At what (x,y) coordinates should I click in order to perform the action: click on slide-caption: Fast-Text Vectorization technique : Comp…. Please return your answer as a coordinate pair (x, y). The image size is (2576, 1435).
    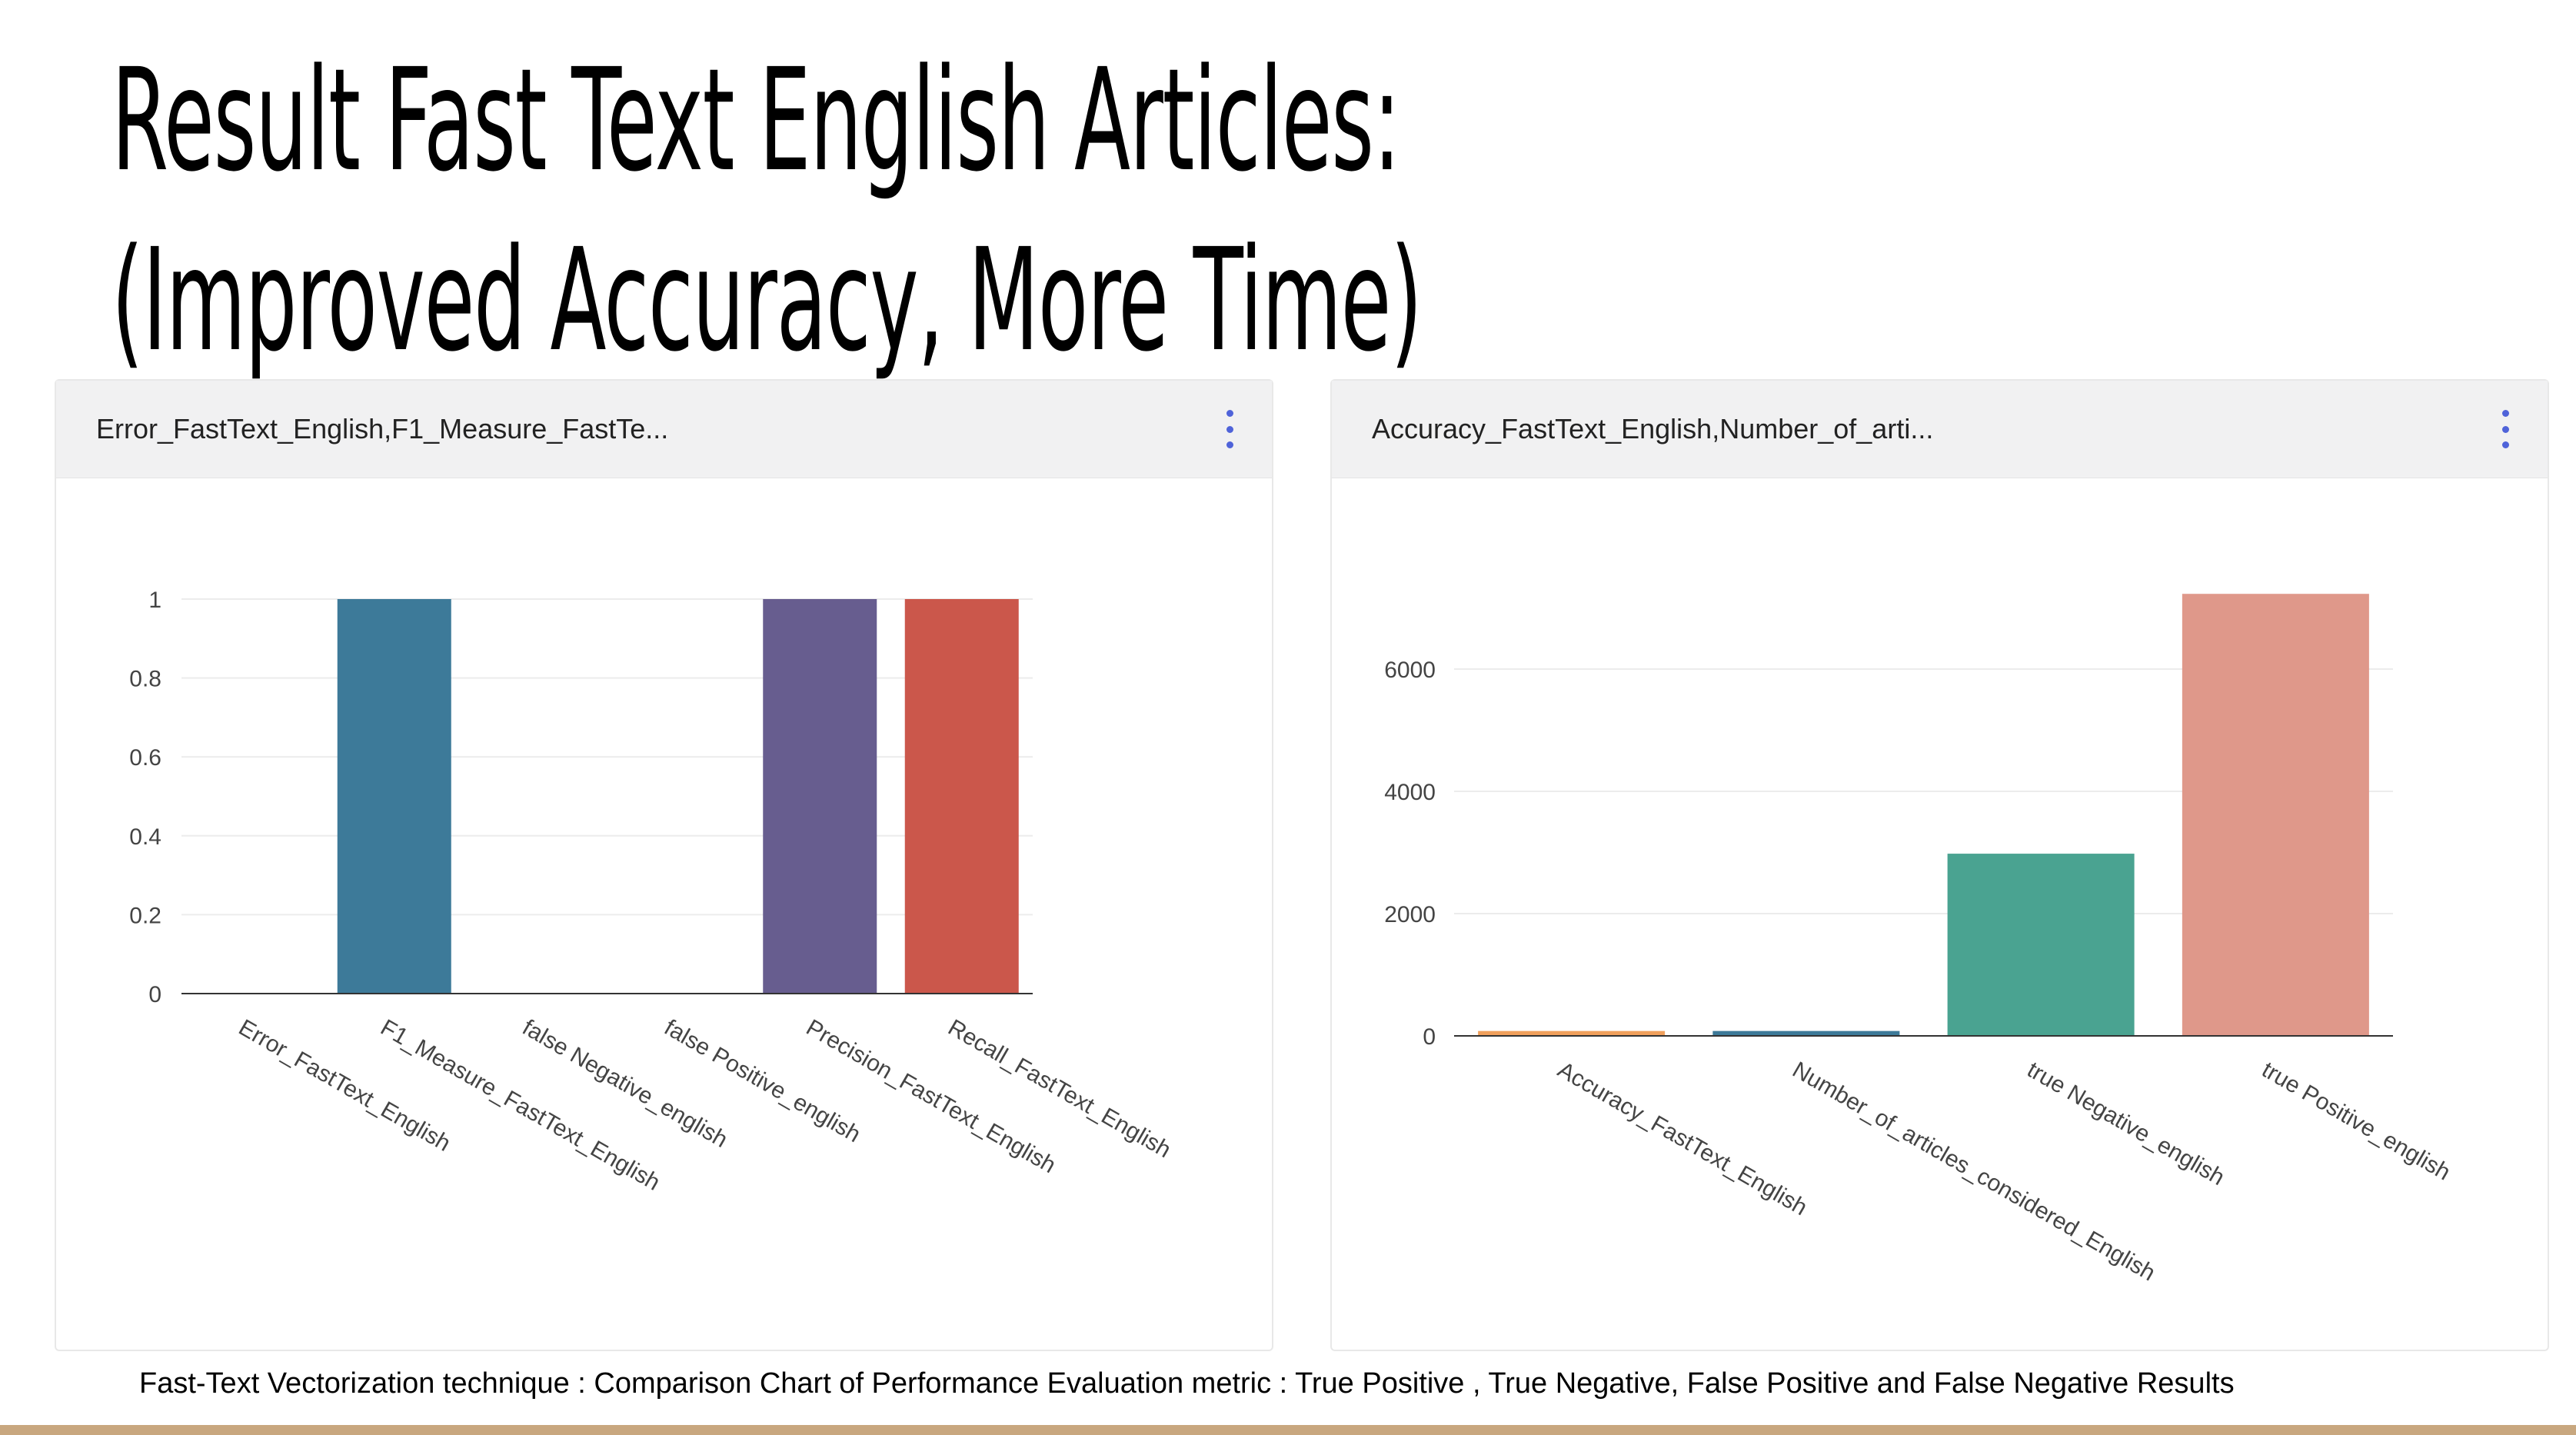
    Looking at the image, I should click on (1187, 1384).